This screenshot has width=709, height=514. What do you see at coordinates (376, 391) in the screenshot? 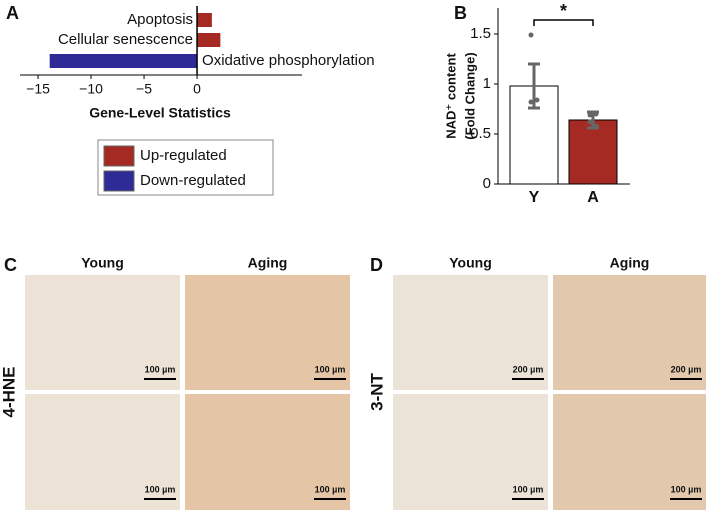
I see `stain-label: 3-NT` at bounding box center [376, 391].